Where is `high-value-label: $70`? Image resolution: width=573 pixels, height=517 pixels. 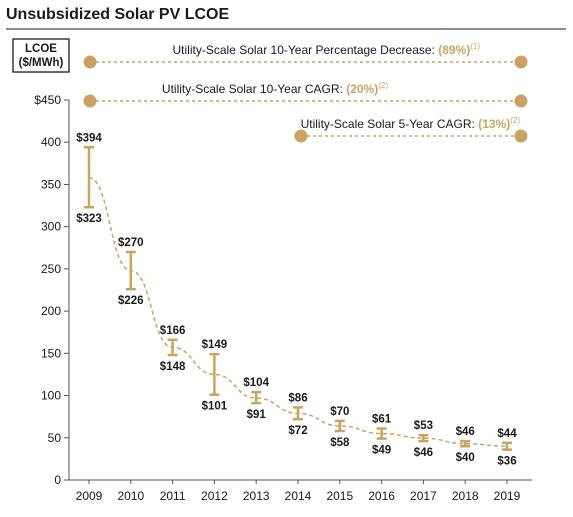
high-value-label: $70 is located at coordinates (339, 412).